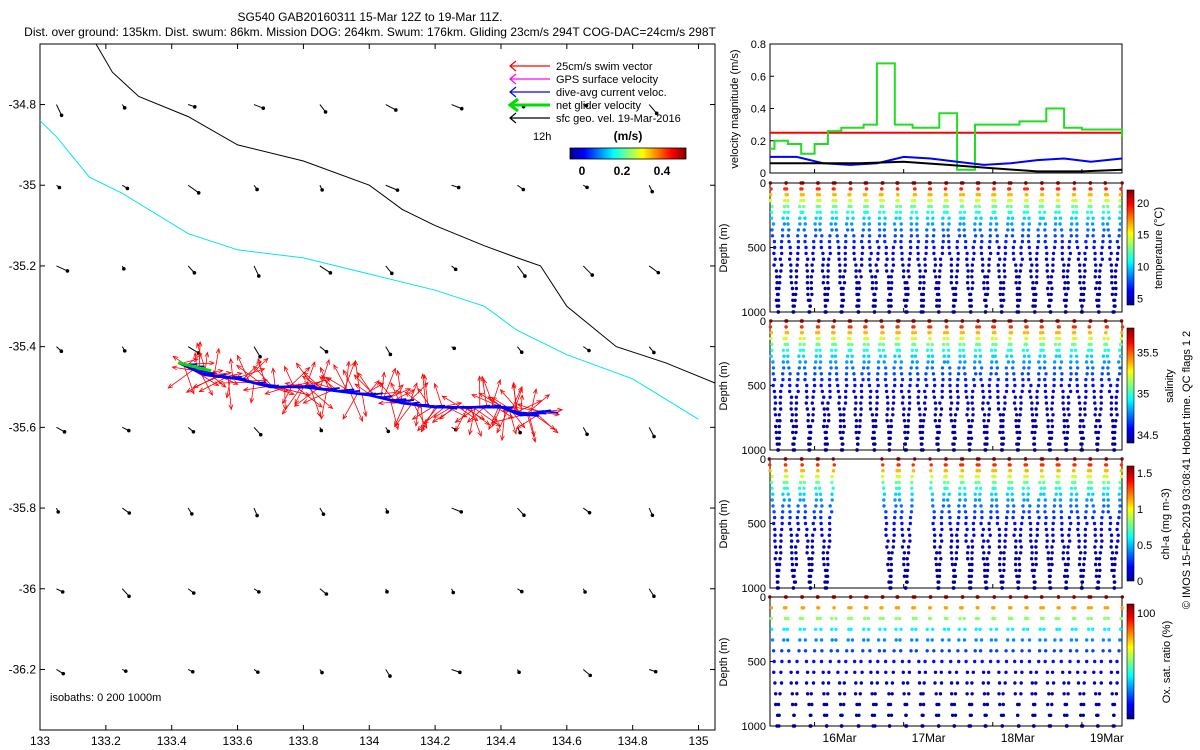  I want to click on map-ytick-label: -35, so click(28, 185).